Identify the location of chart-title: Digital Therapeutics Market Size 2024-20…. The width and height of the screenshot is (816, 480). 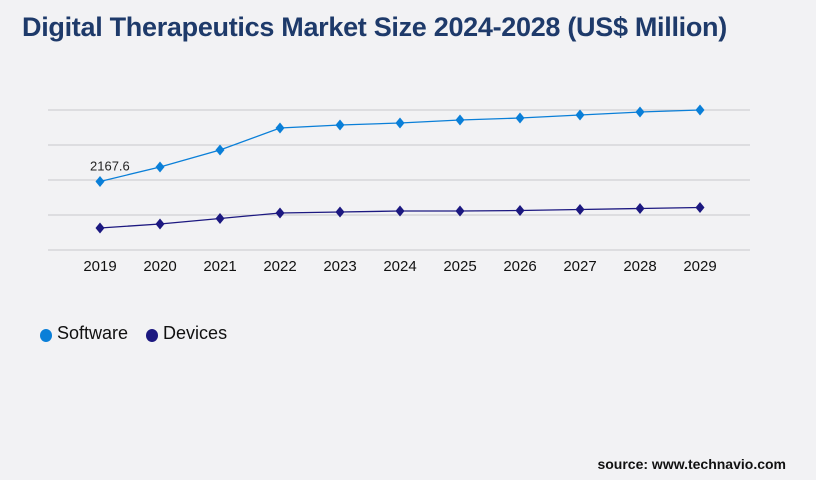
(374, 27).